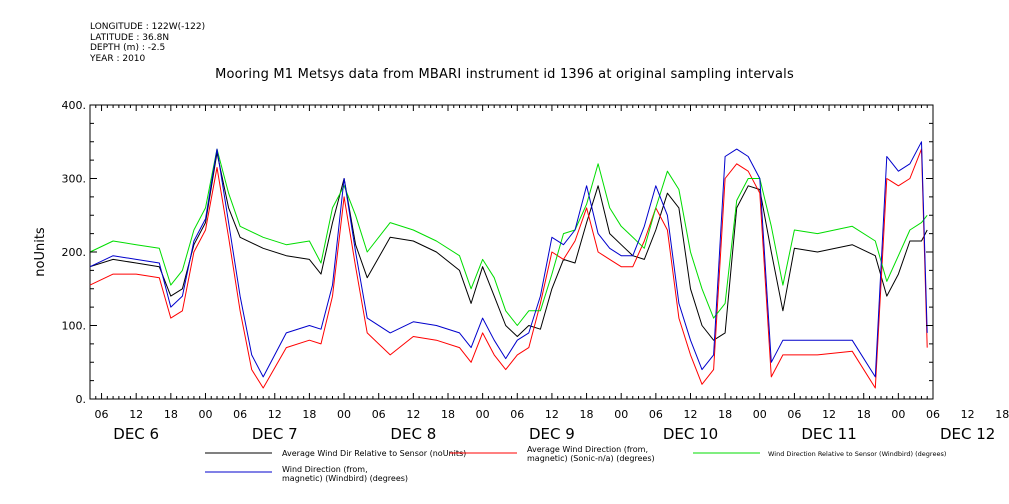 The width and height of the screenshot is (1009, 504). Describe the element at coordinates (325, 469) in the screenshot. I see `legend-label-blue-1: Wind Direction (from,` at that location.